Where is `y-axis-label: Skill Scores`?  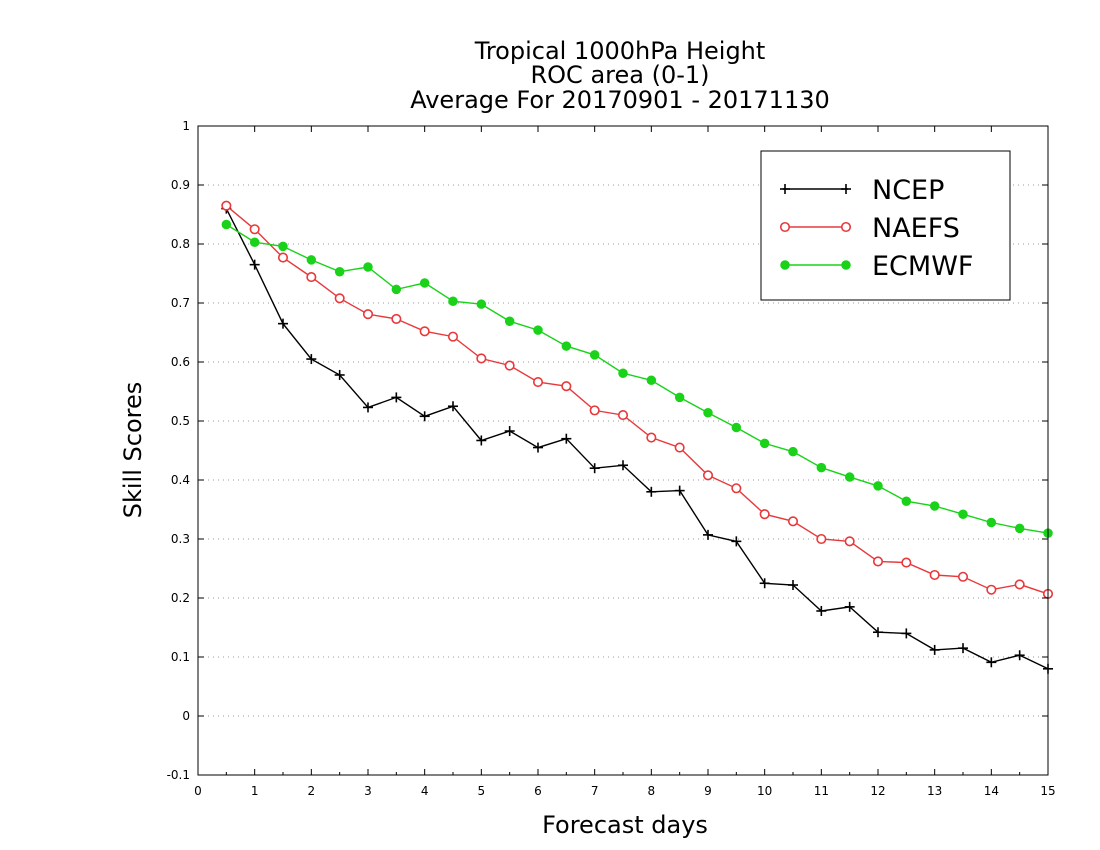
y-axis-label: Skill Scores is located at coordinates (133, 450).